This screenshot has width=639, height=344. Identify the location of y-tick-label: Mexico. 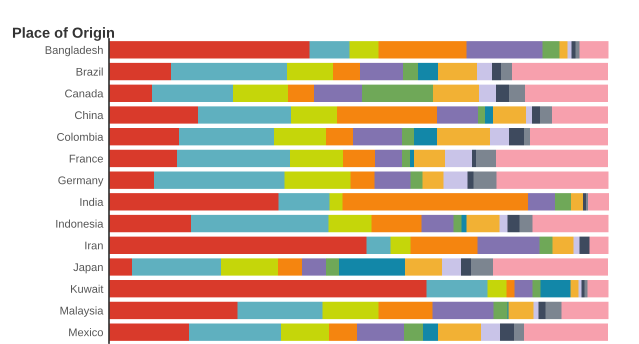
(86, 332).